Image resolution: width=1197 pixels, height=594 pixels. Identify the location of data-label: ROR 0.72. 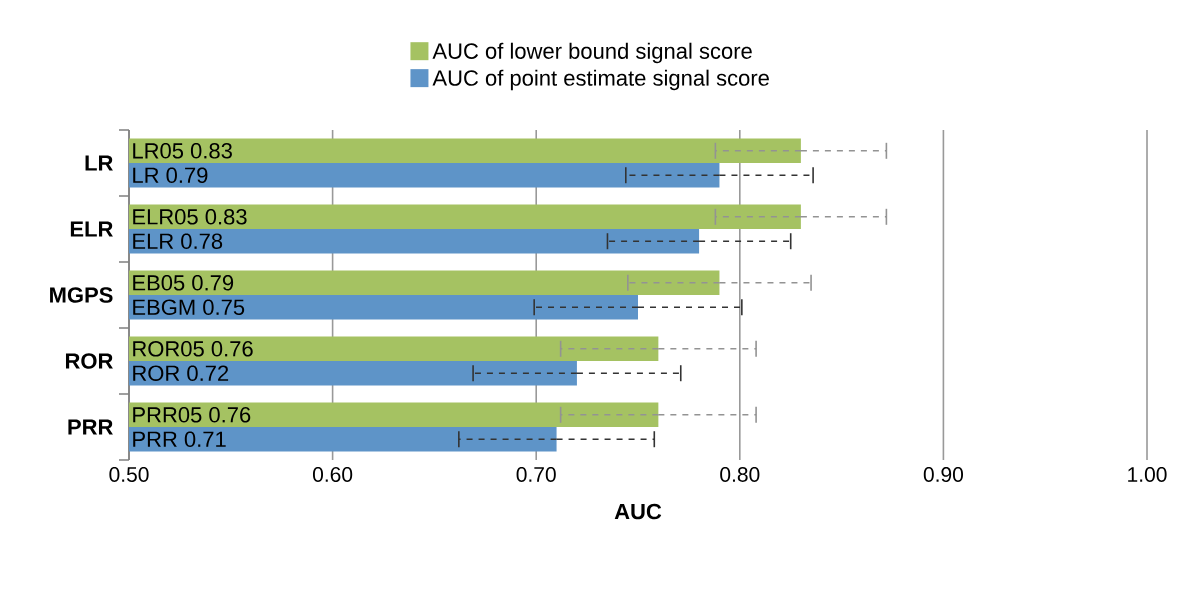
(181, 373).